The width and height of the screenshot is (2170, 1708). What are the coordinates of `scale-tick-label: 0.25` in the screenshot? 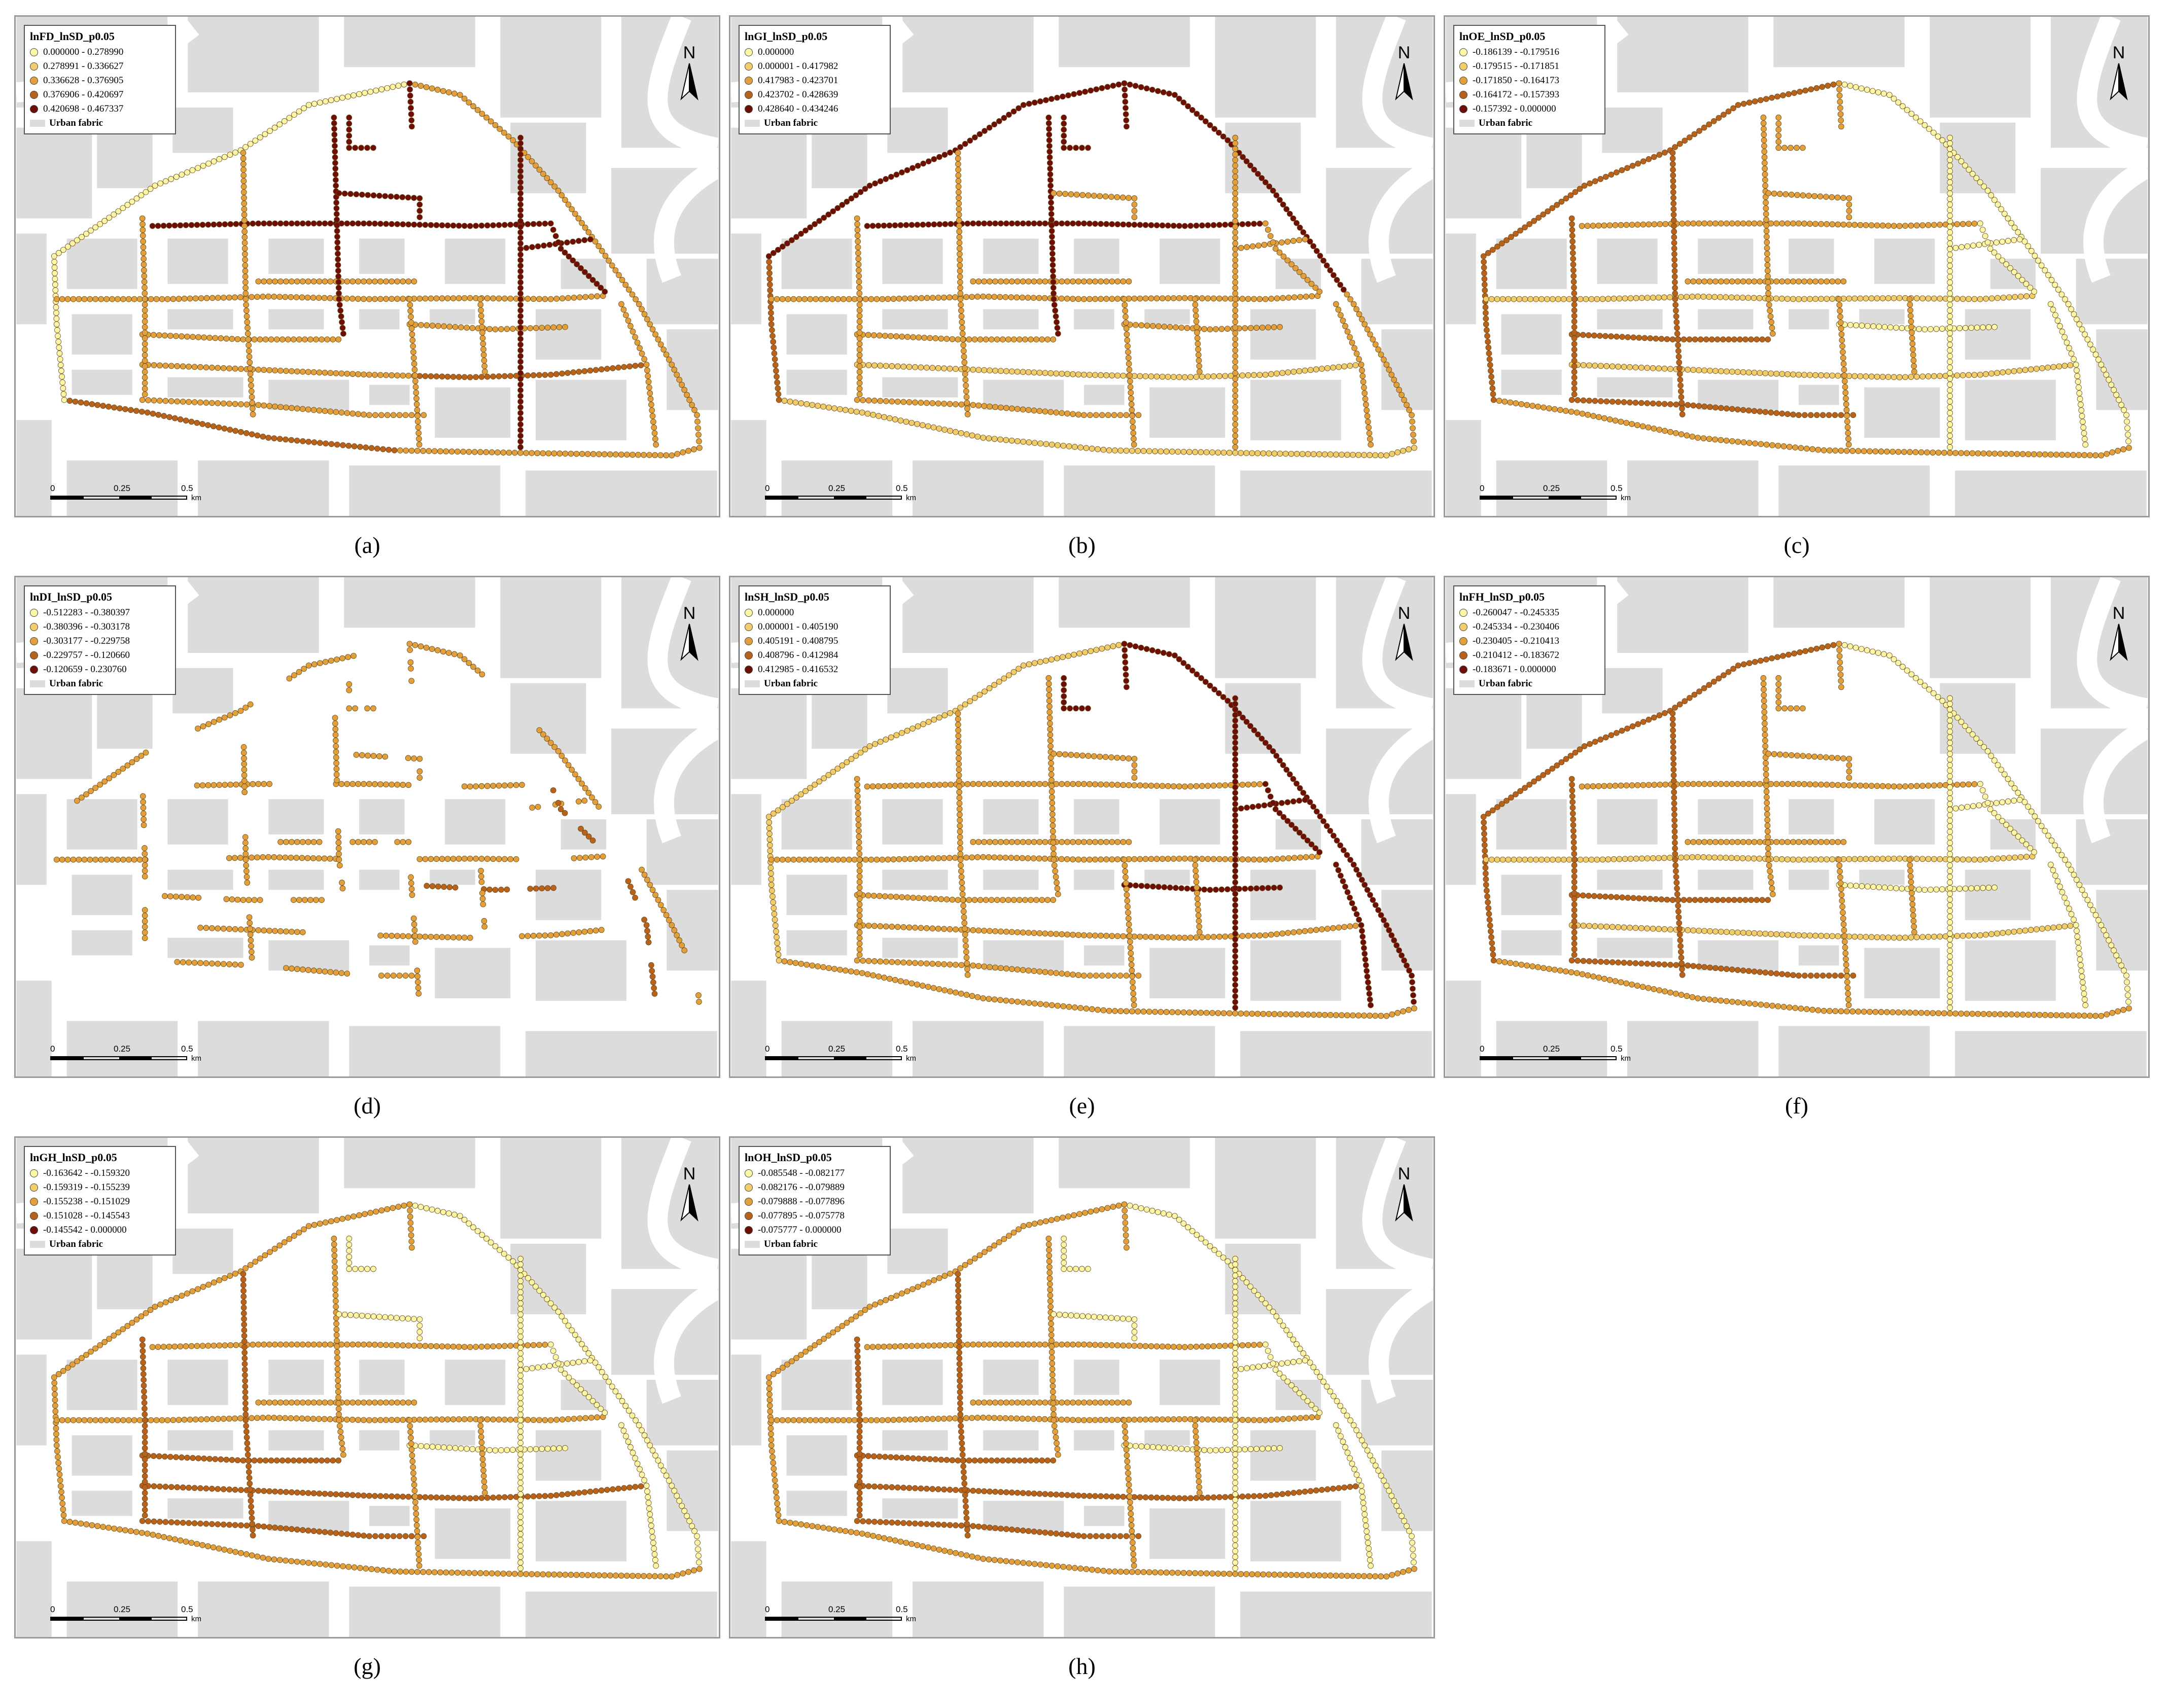 It's located at (837, 1049).